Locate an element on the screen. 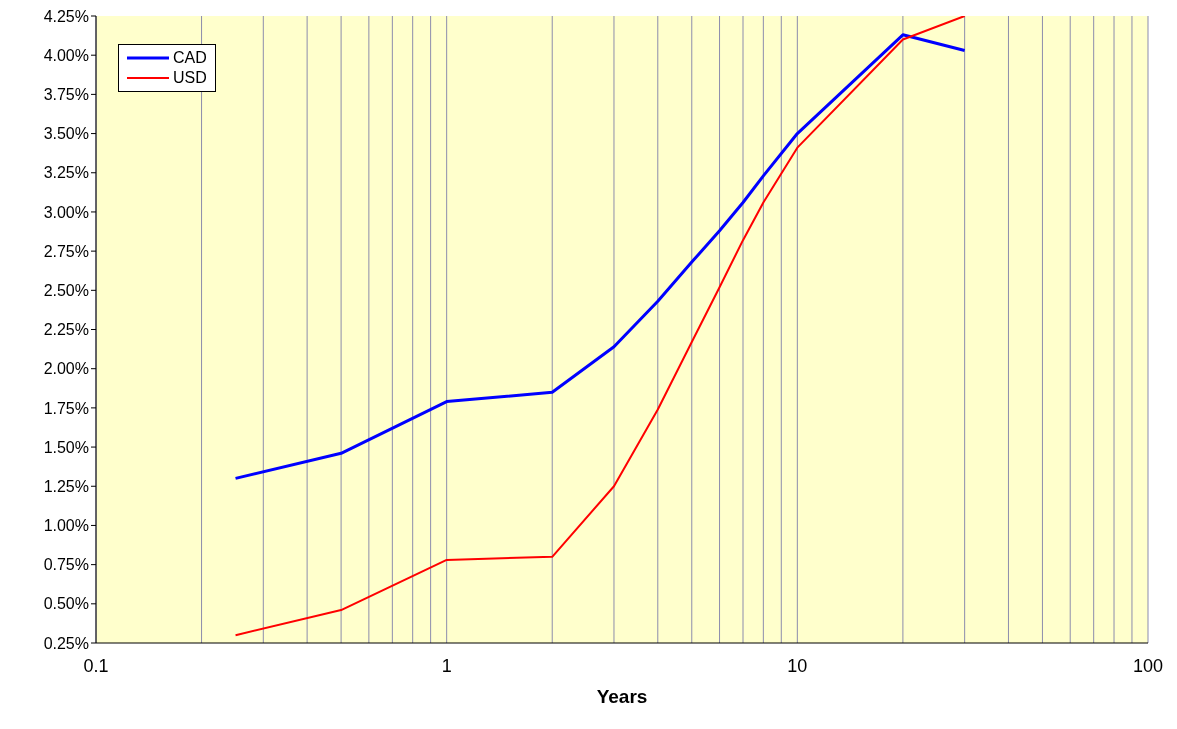 The width and height of the screenshot is (1177, 729). y-tick-label: 2.75% is located at coordinates (66, 251).